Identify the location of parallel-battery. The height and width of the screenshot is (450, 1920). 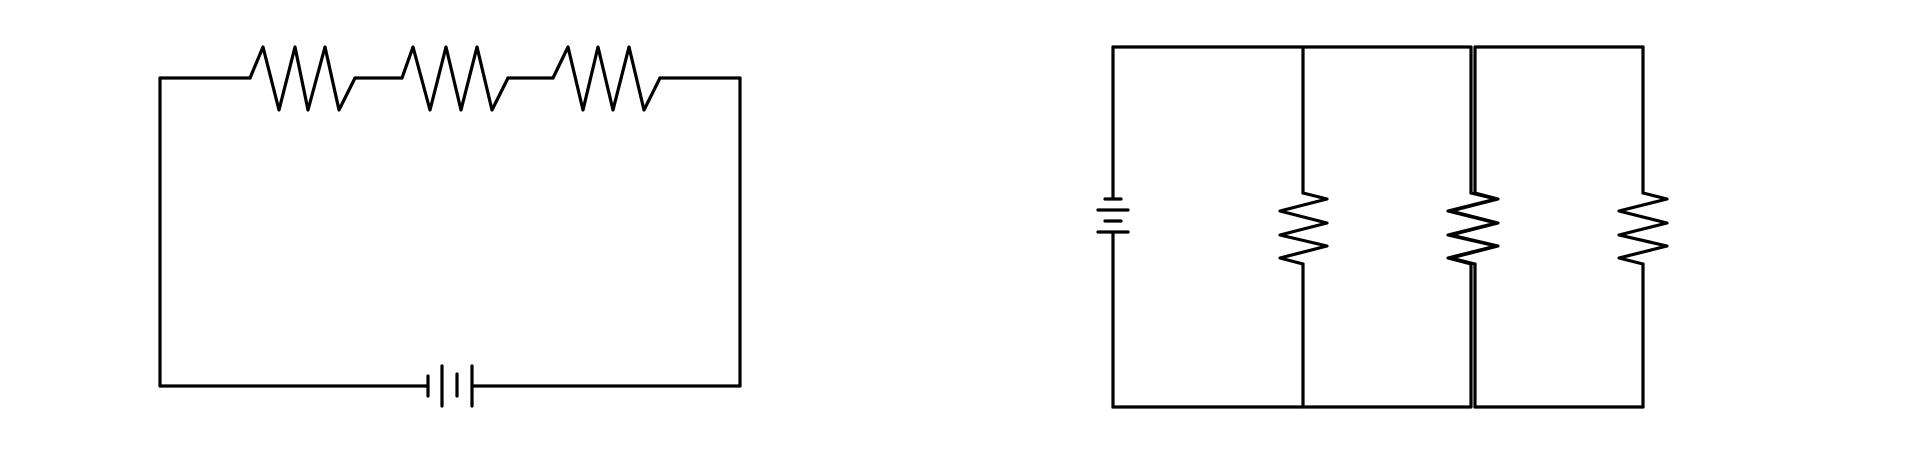
(1113, 215).